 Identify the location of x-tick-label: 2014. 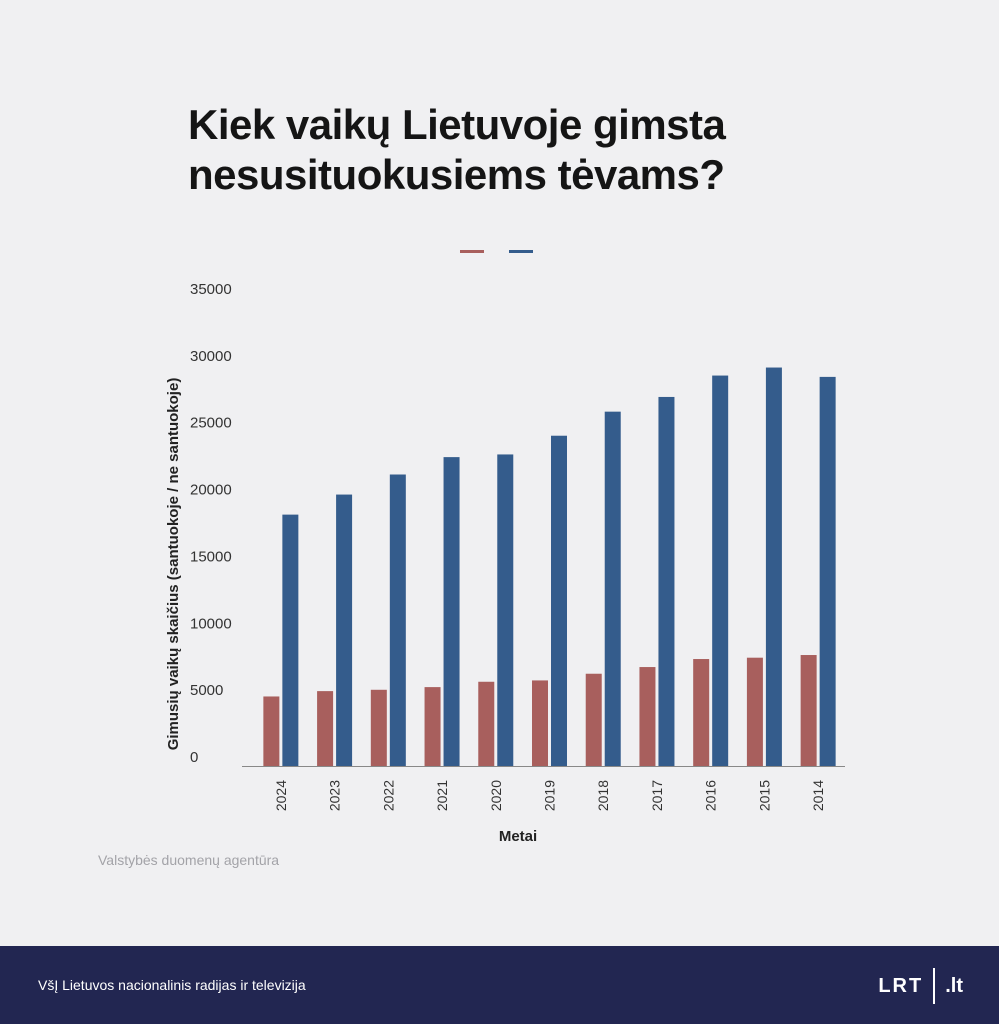
(818, 795).